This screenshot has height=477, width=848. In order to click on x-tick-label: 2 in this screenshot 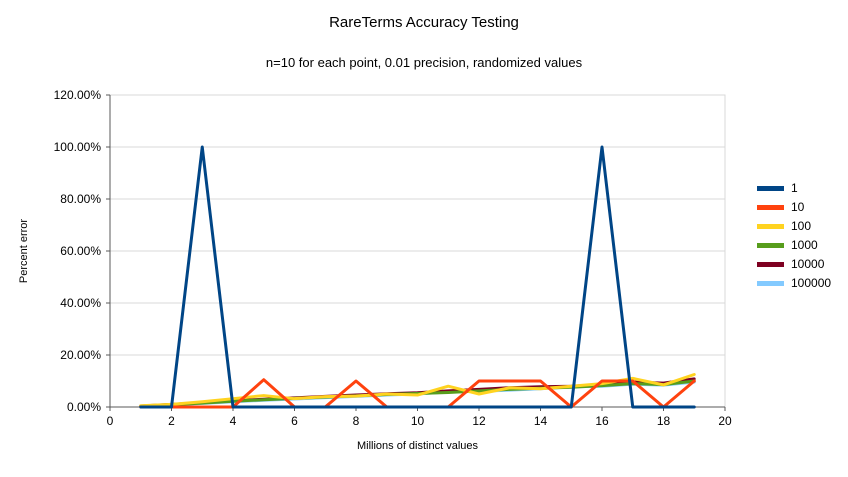, I will do `click(171, 421)`.